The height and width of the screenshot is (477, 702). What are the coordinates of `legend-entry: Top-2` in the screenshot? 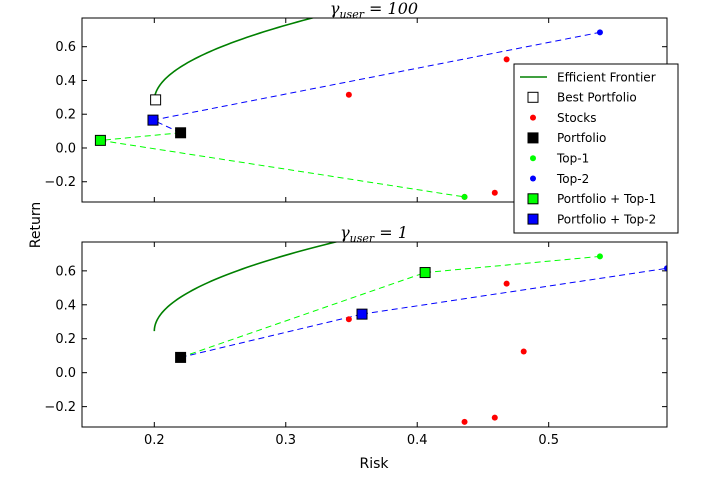 It's located at (559, 179).